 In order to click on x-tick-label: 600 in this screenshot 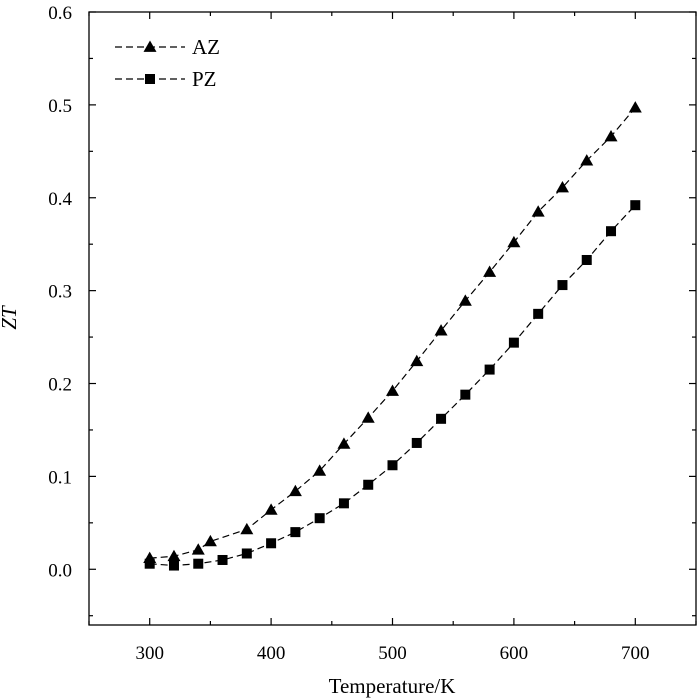, I will do `click(514, 653)`.